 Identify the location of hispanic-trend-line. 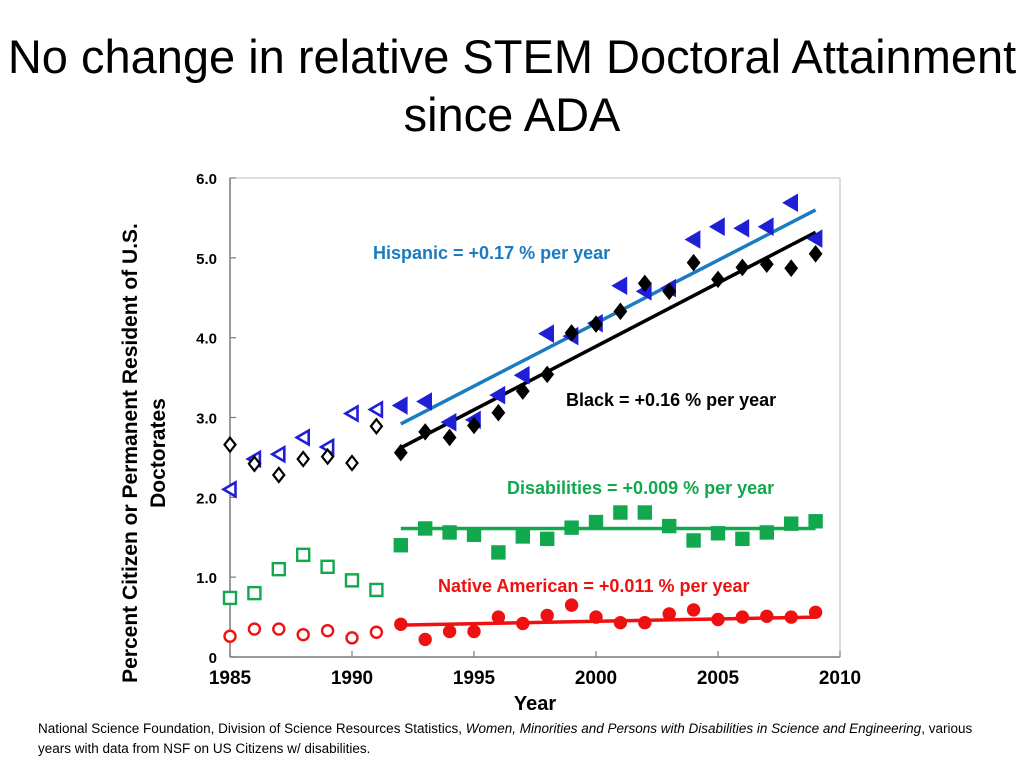
(608, 317).